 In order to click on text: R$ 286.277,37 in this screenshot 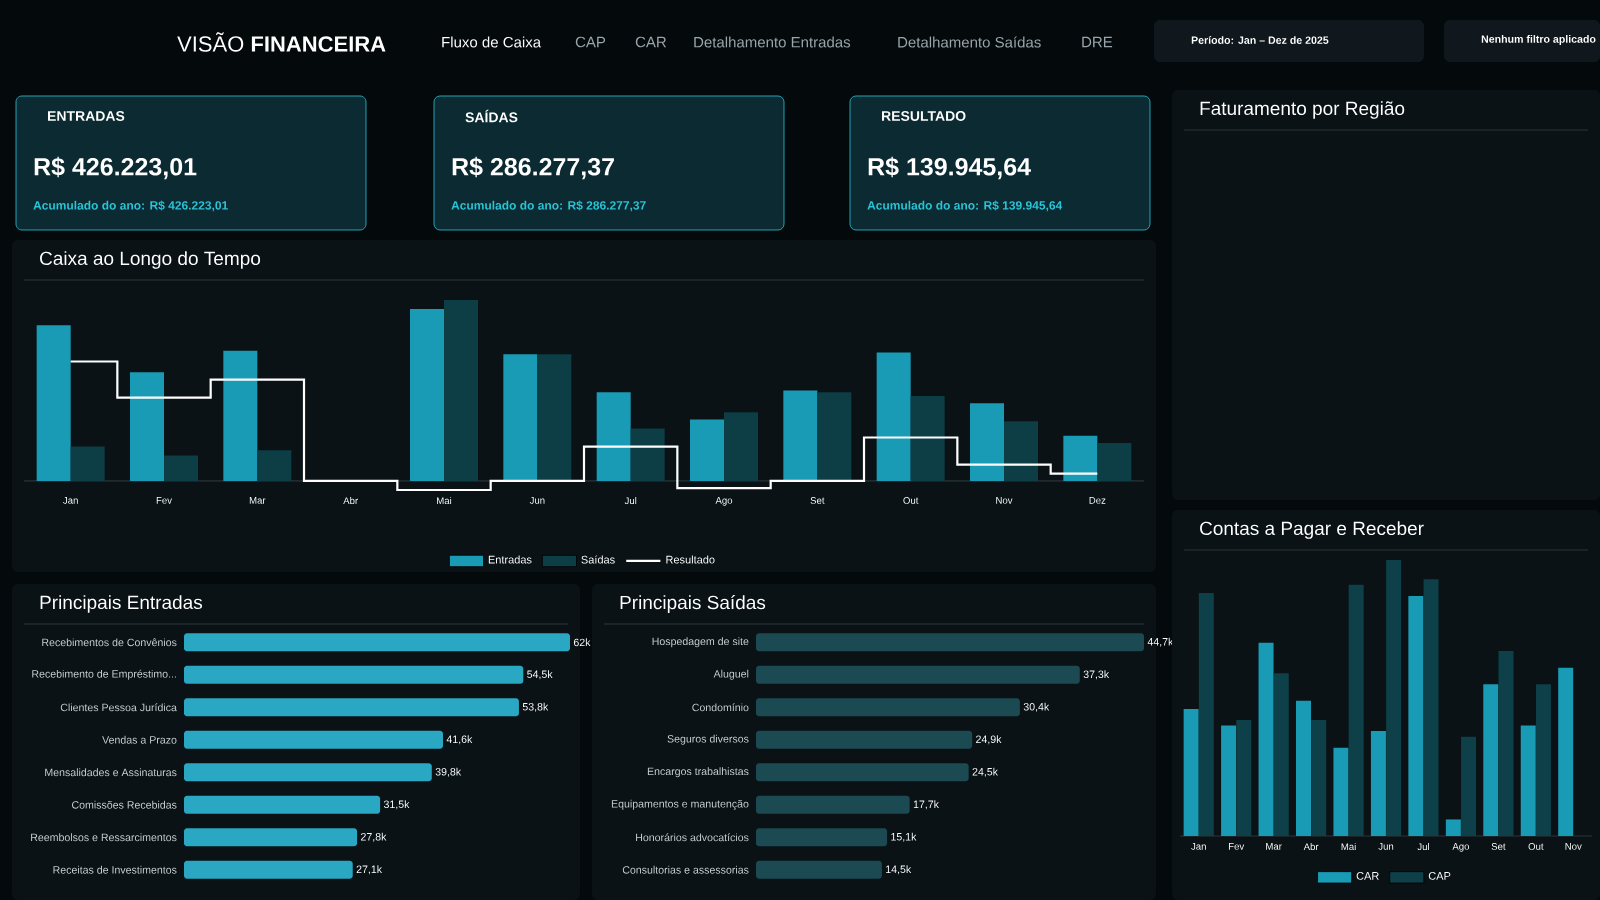, I will do `click(533, 168)`.